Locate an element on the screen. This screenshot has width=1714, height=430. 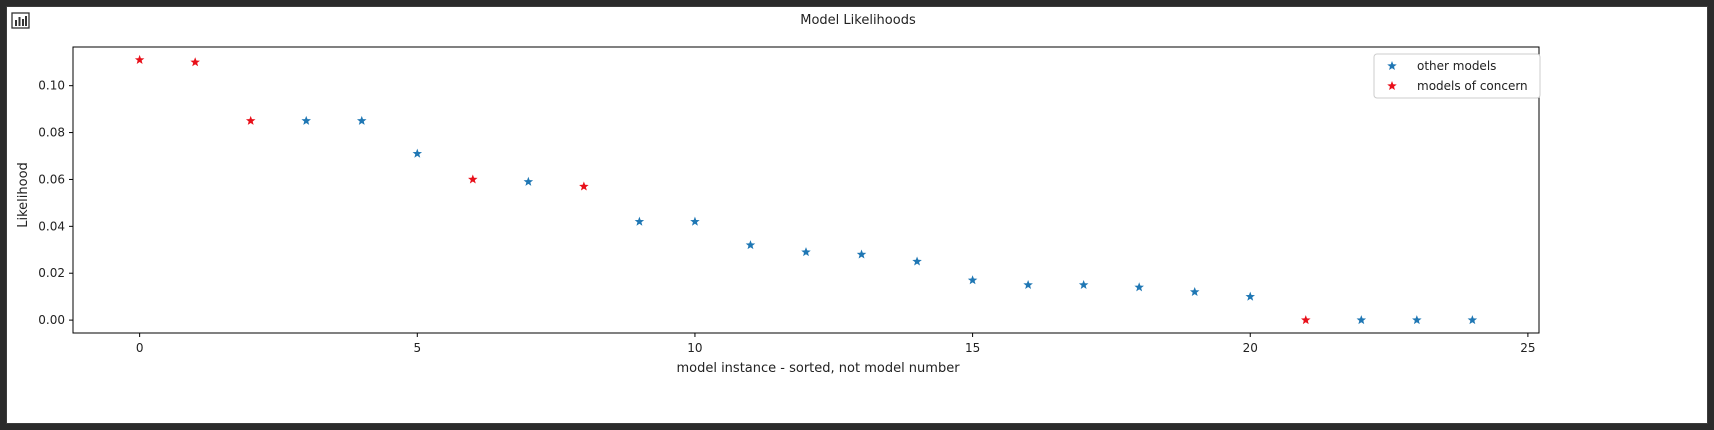
y-tick-label: 0.08 is located at coordinates (51, 133).